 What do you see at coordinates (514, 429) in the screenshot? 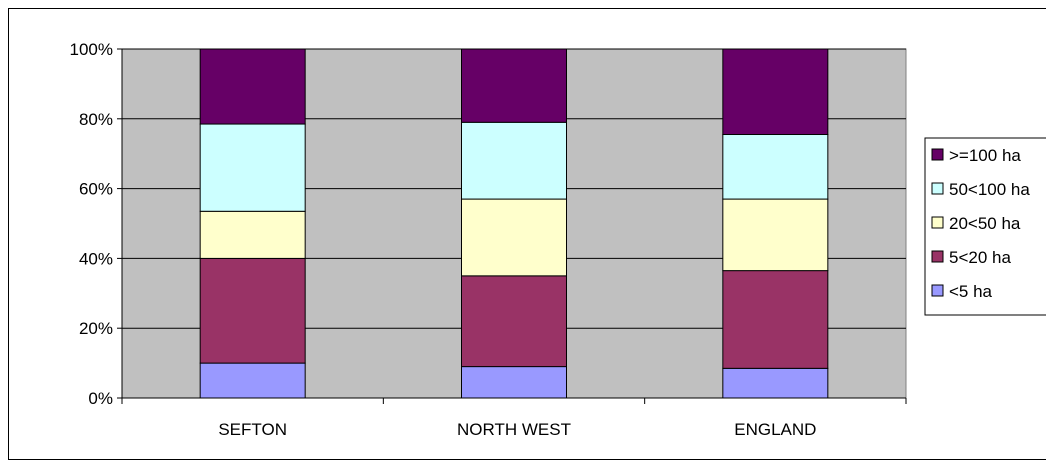
I see `x-tick-label: NORTH WEST` at bounding box center [514, 429].